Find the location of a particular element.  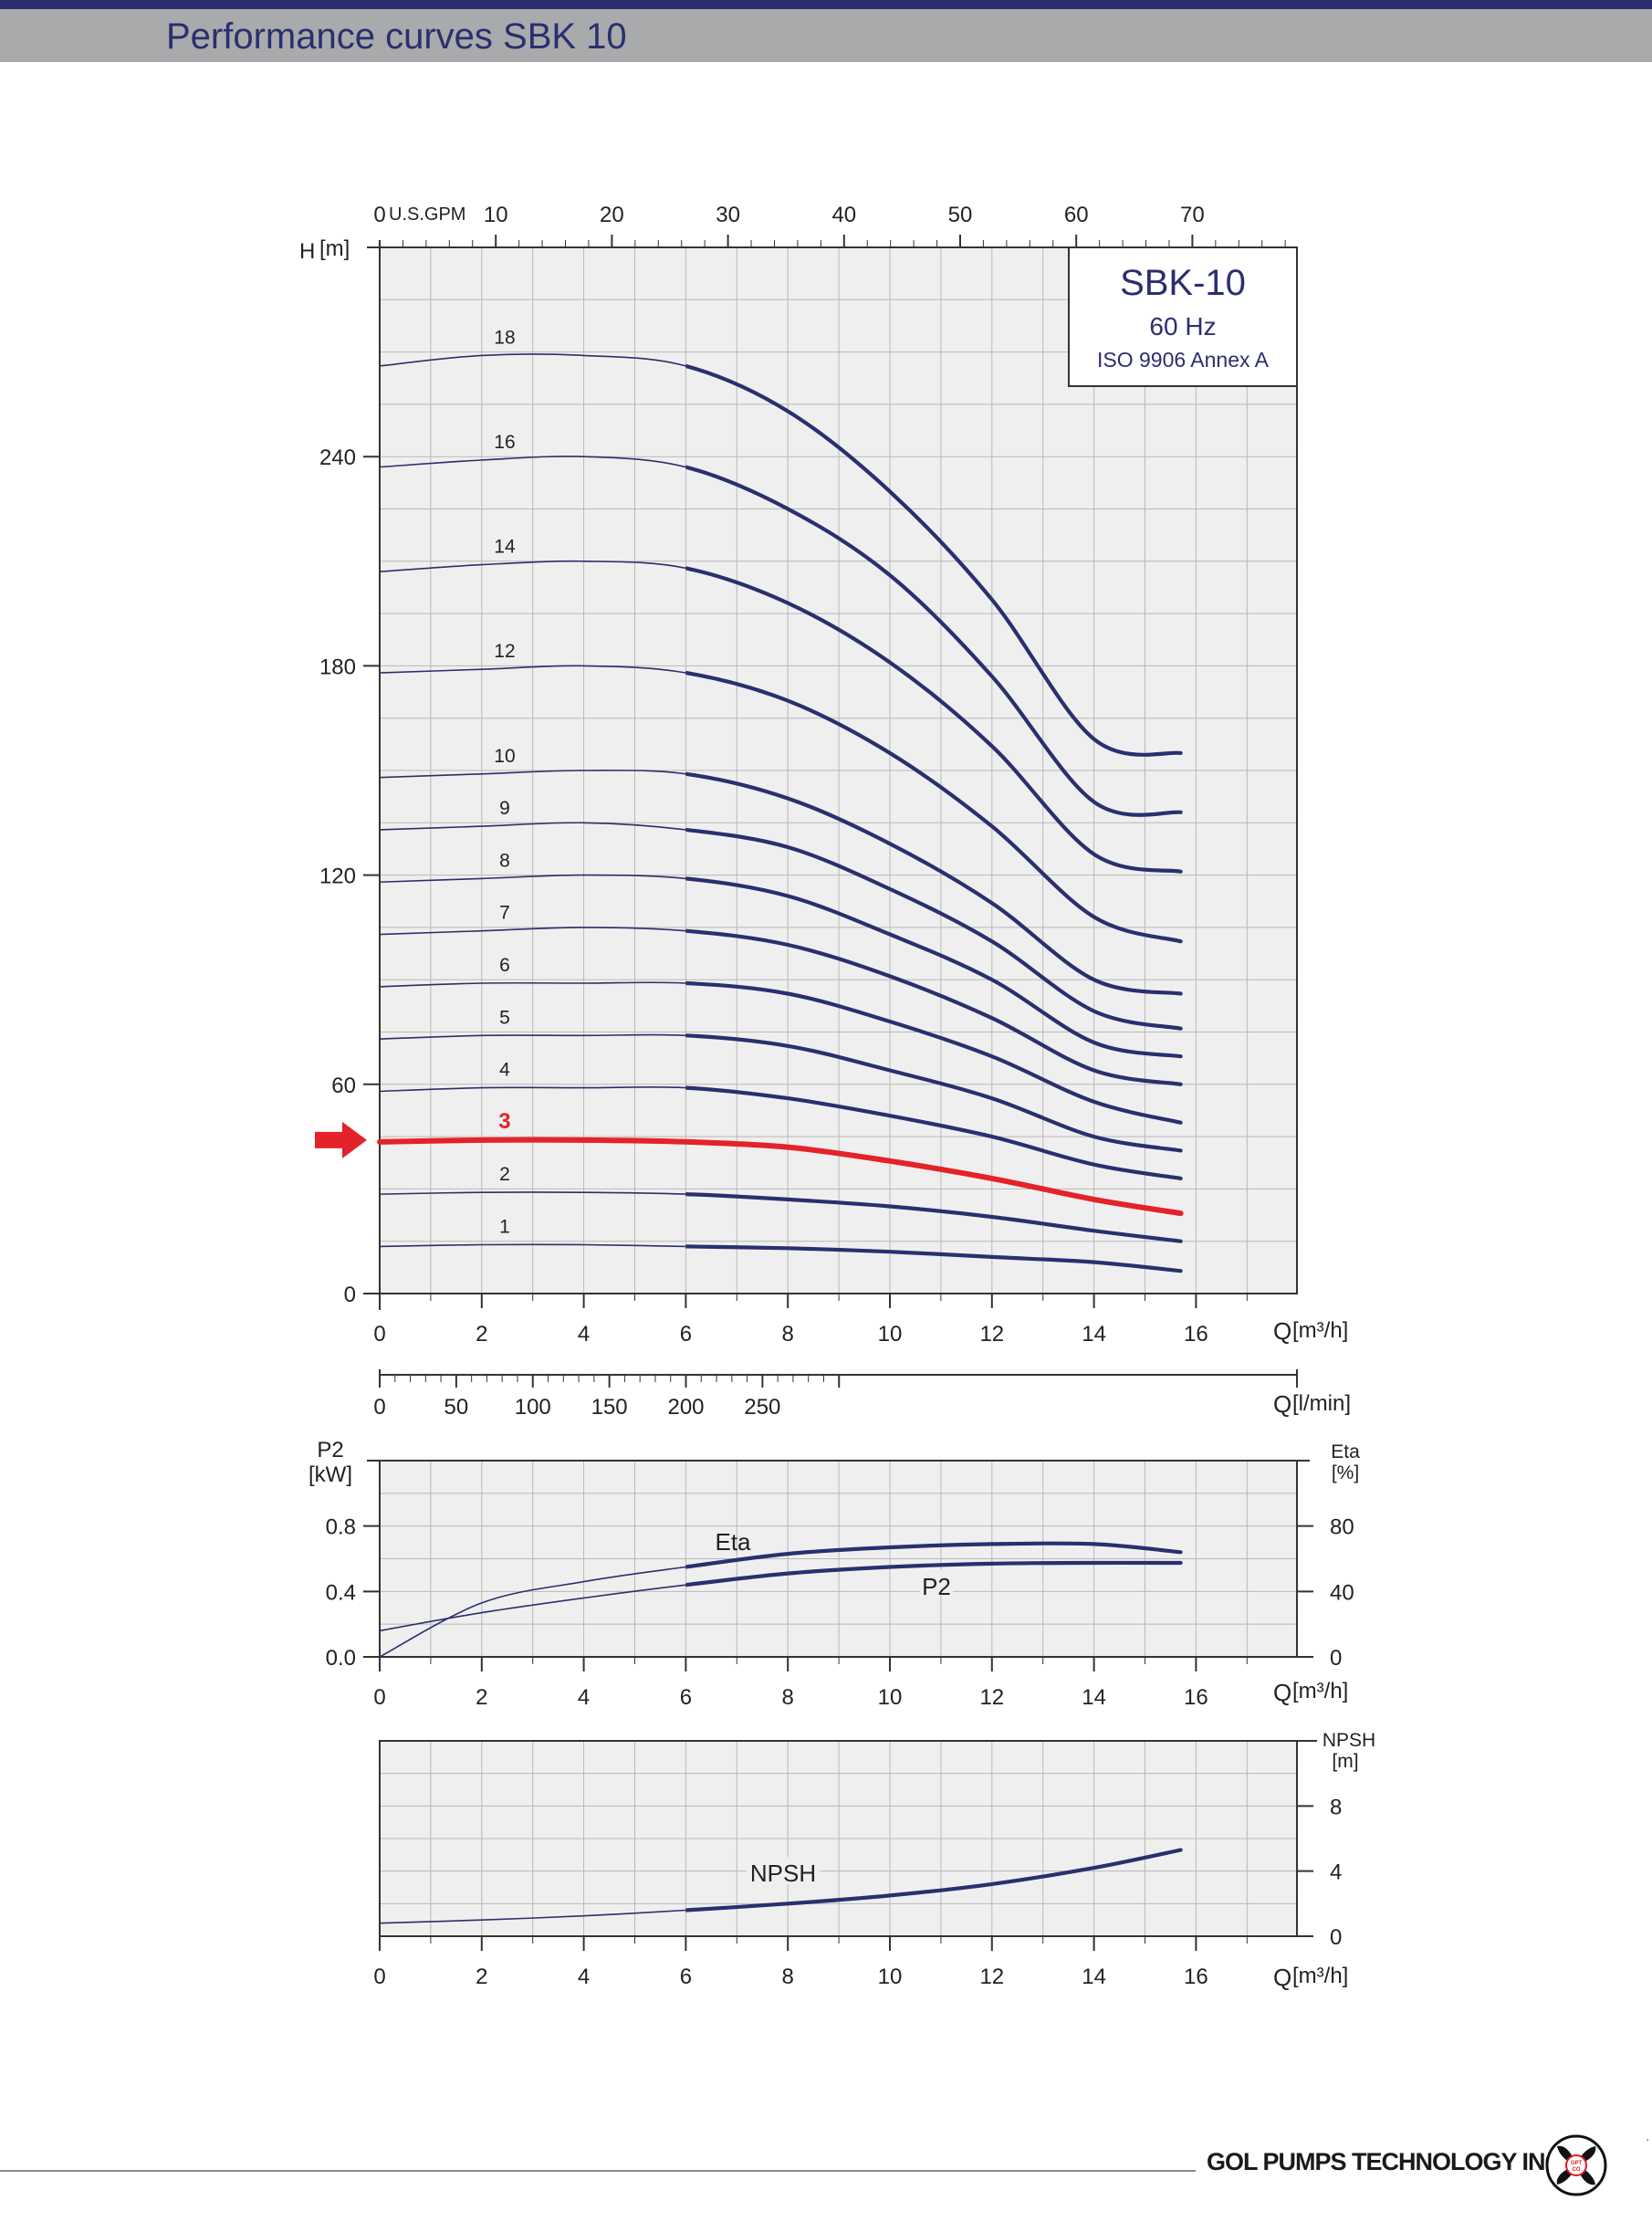

company-logo-icon: GPT CO is located at coordinates (1576, 2165).